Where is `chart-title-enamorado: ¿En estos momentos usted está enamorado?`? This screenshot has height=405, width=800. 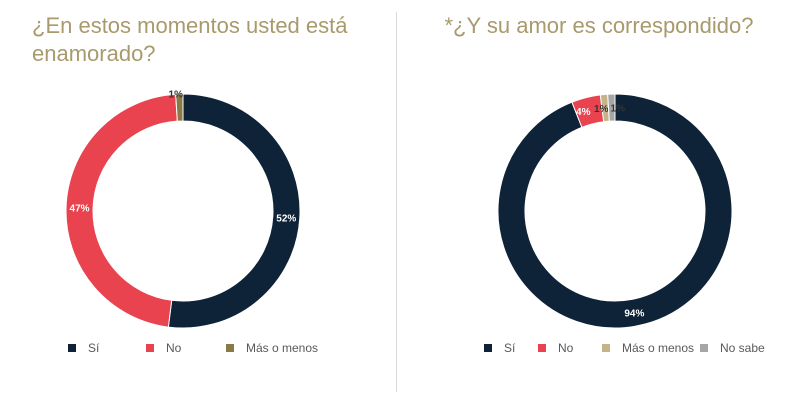
chart-title-enamorado: ¿En estos momentos usted está enamorado? is located at coordinates (190, 39).